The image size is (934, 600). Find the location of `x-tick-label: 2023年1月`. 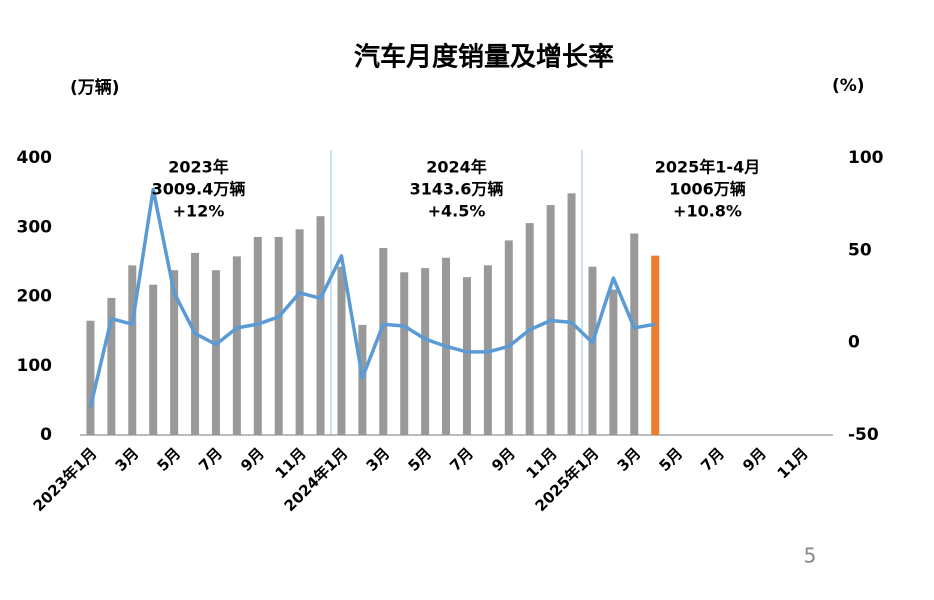

x-tick-label: 2023年1月 is located at coordinates (65, 479).